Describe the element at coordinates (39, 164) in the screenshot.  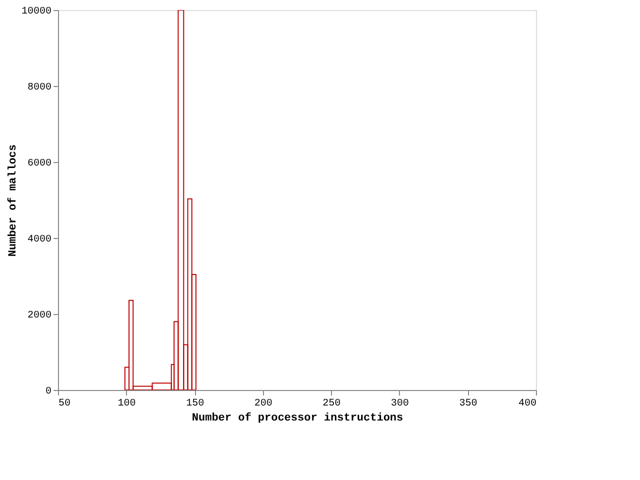
I see `y-tick-label: 6000` at that location.